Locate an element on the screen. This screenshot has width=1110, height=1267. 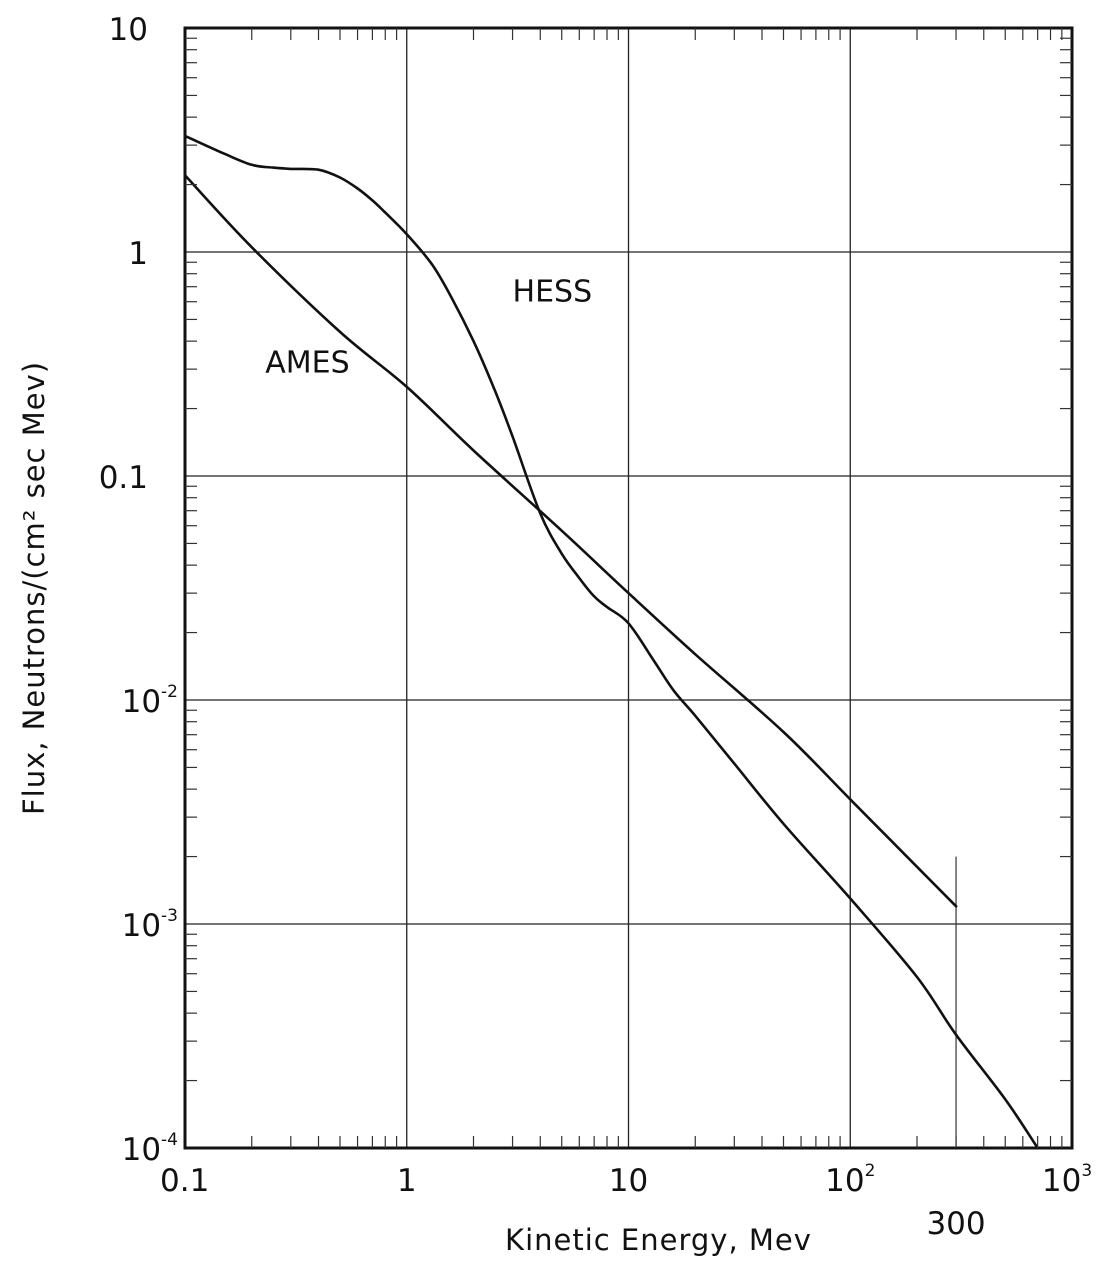
y-tick-label: 10⁻³ is located at coordinates (150, 925).